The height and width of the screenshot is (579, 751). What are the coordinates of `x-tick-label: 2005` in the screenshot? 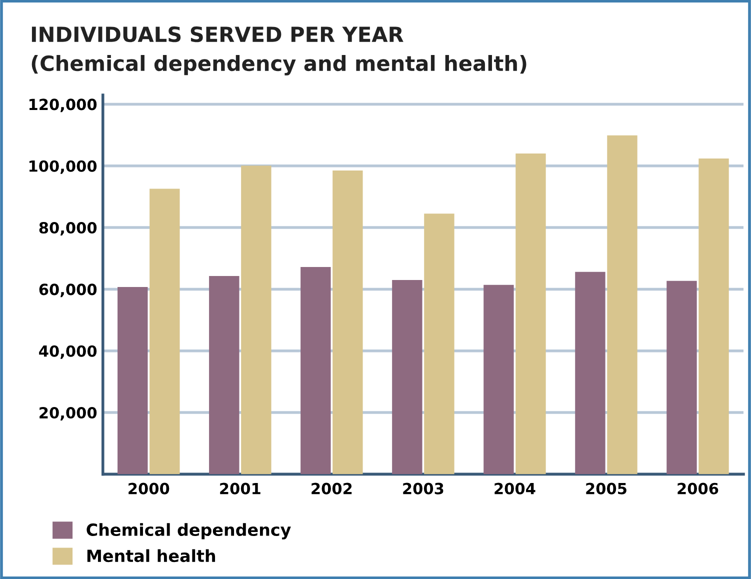 It's located at (606, 488).